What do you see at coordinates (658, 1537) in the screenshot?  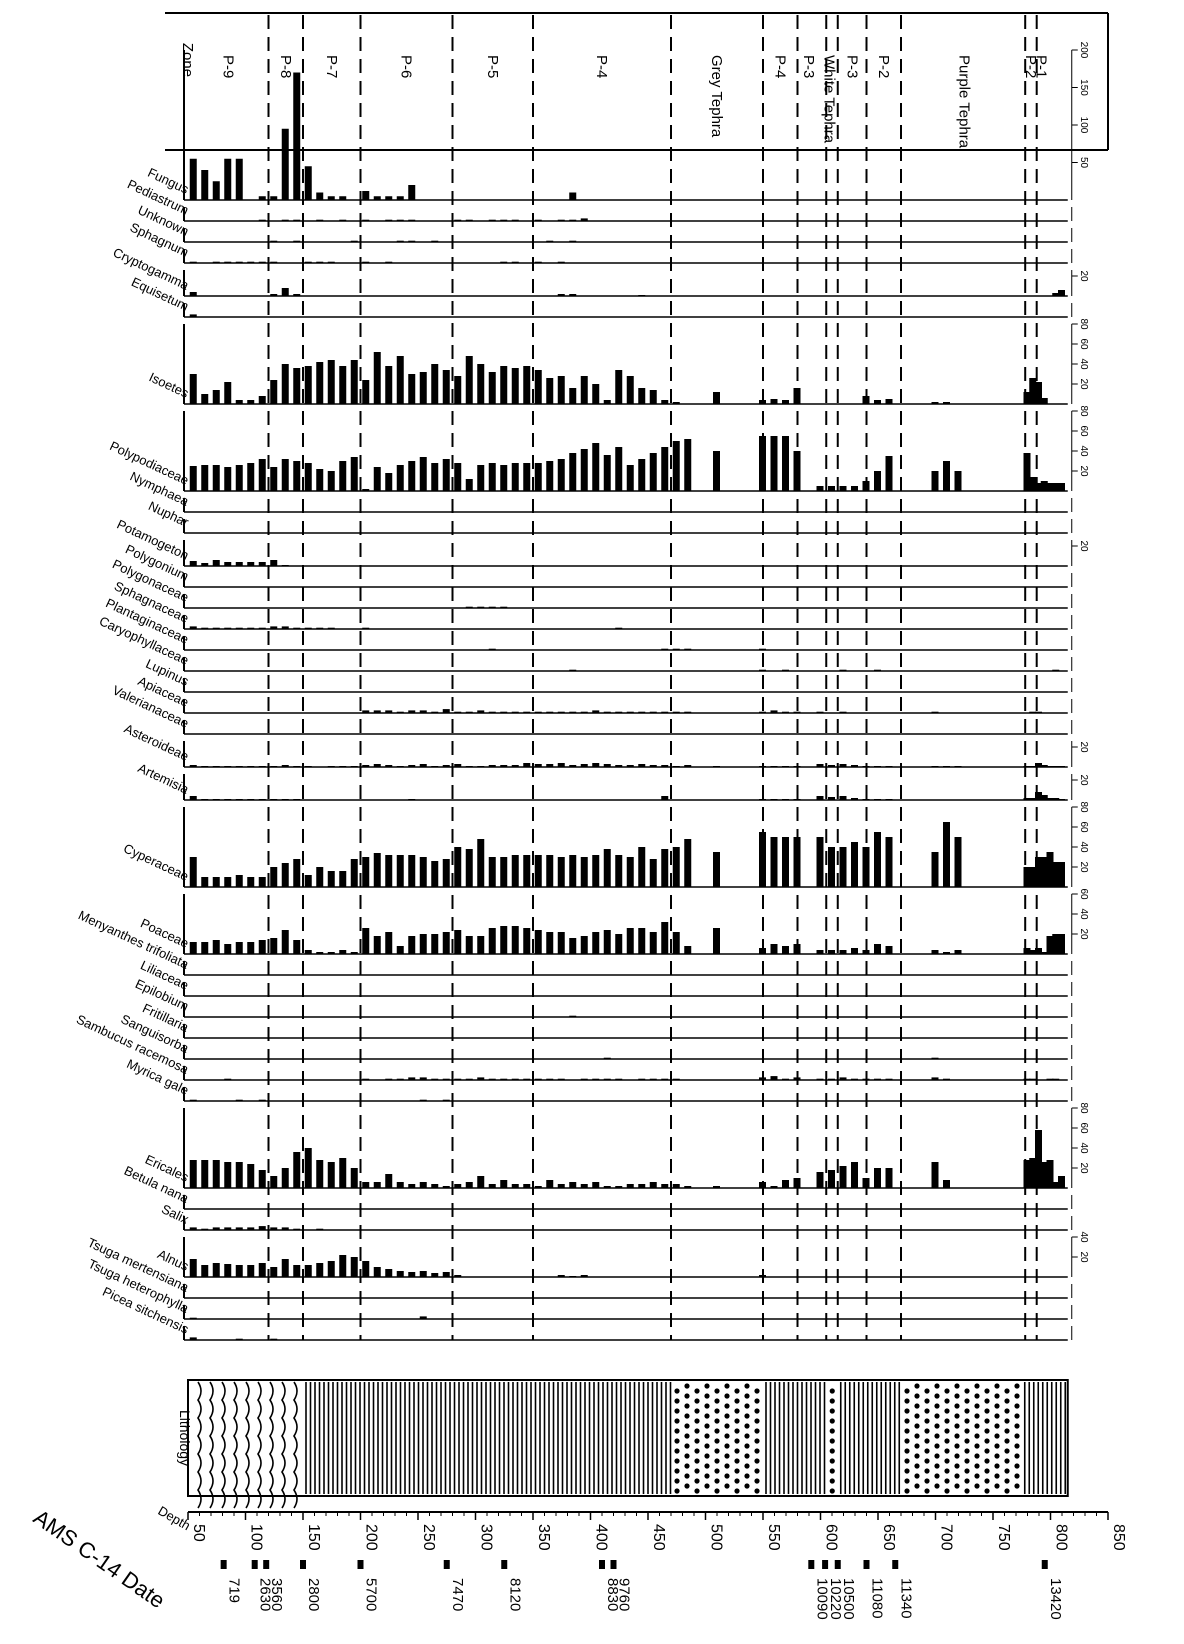 I see `depth-tick-label: 450` at bounding box center [658, 1537].